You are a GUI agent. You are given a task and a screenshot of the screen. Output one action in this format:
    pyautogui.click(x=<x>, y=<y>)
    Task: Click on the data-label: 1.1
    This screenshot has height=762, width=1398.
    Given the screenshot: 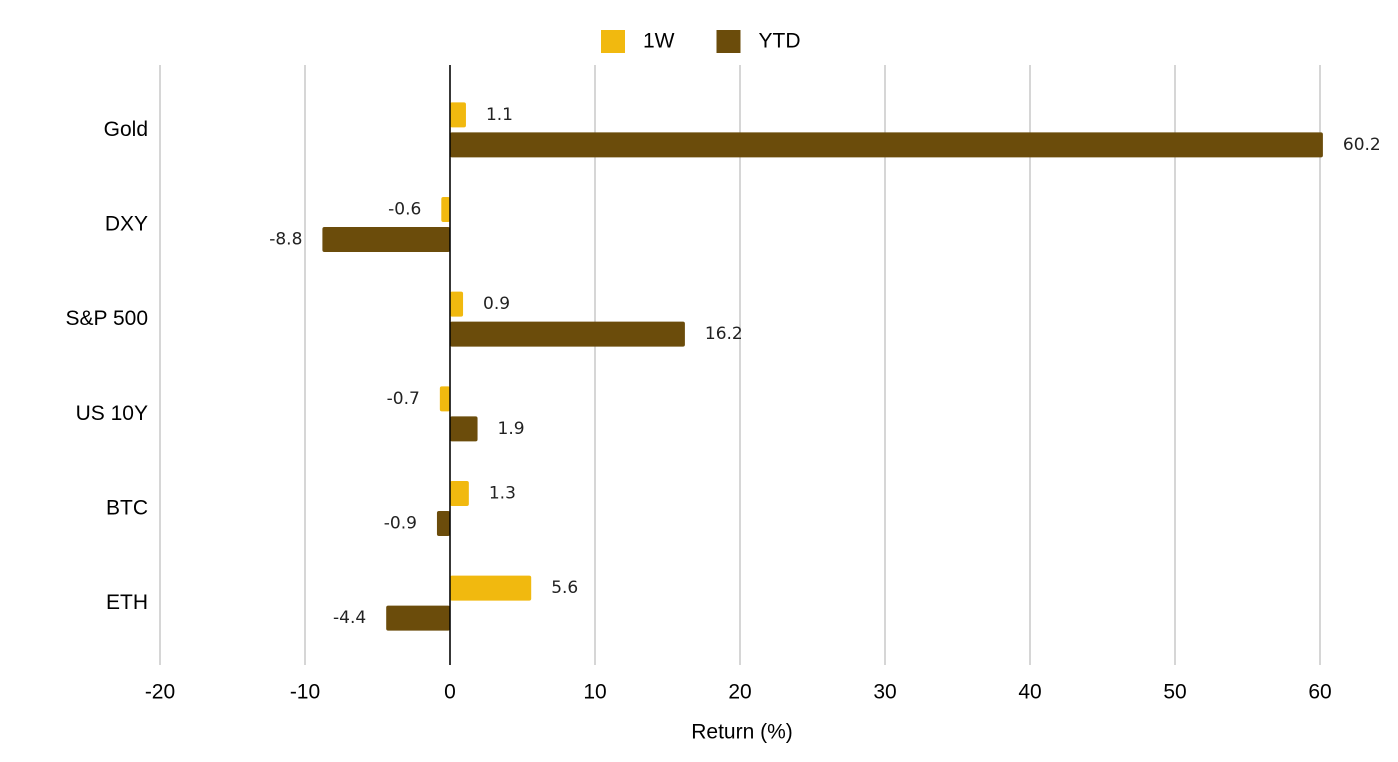 What is the action you would take?
    pyautogui.click(x=499, y=115)
    